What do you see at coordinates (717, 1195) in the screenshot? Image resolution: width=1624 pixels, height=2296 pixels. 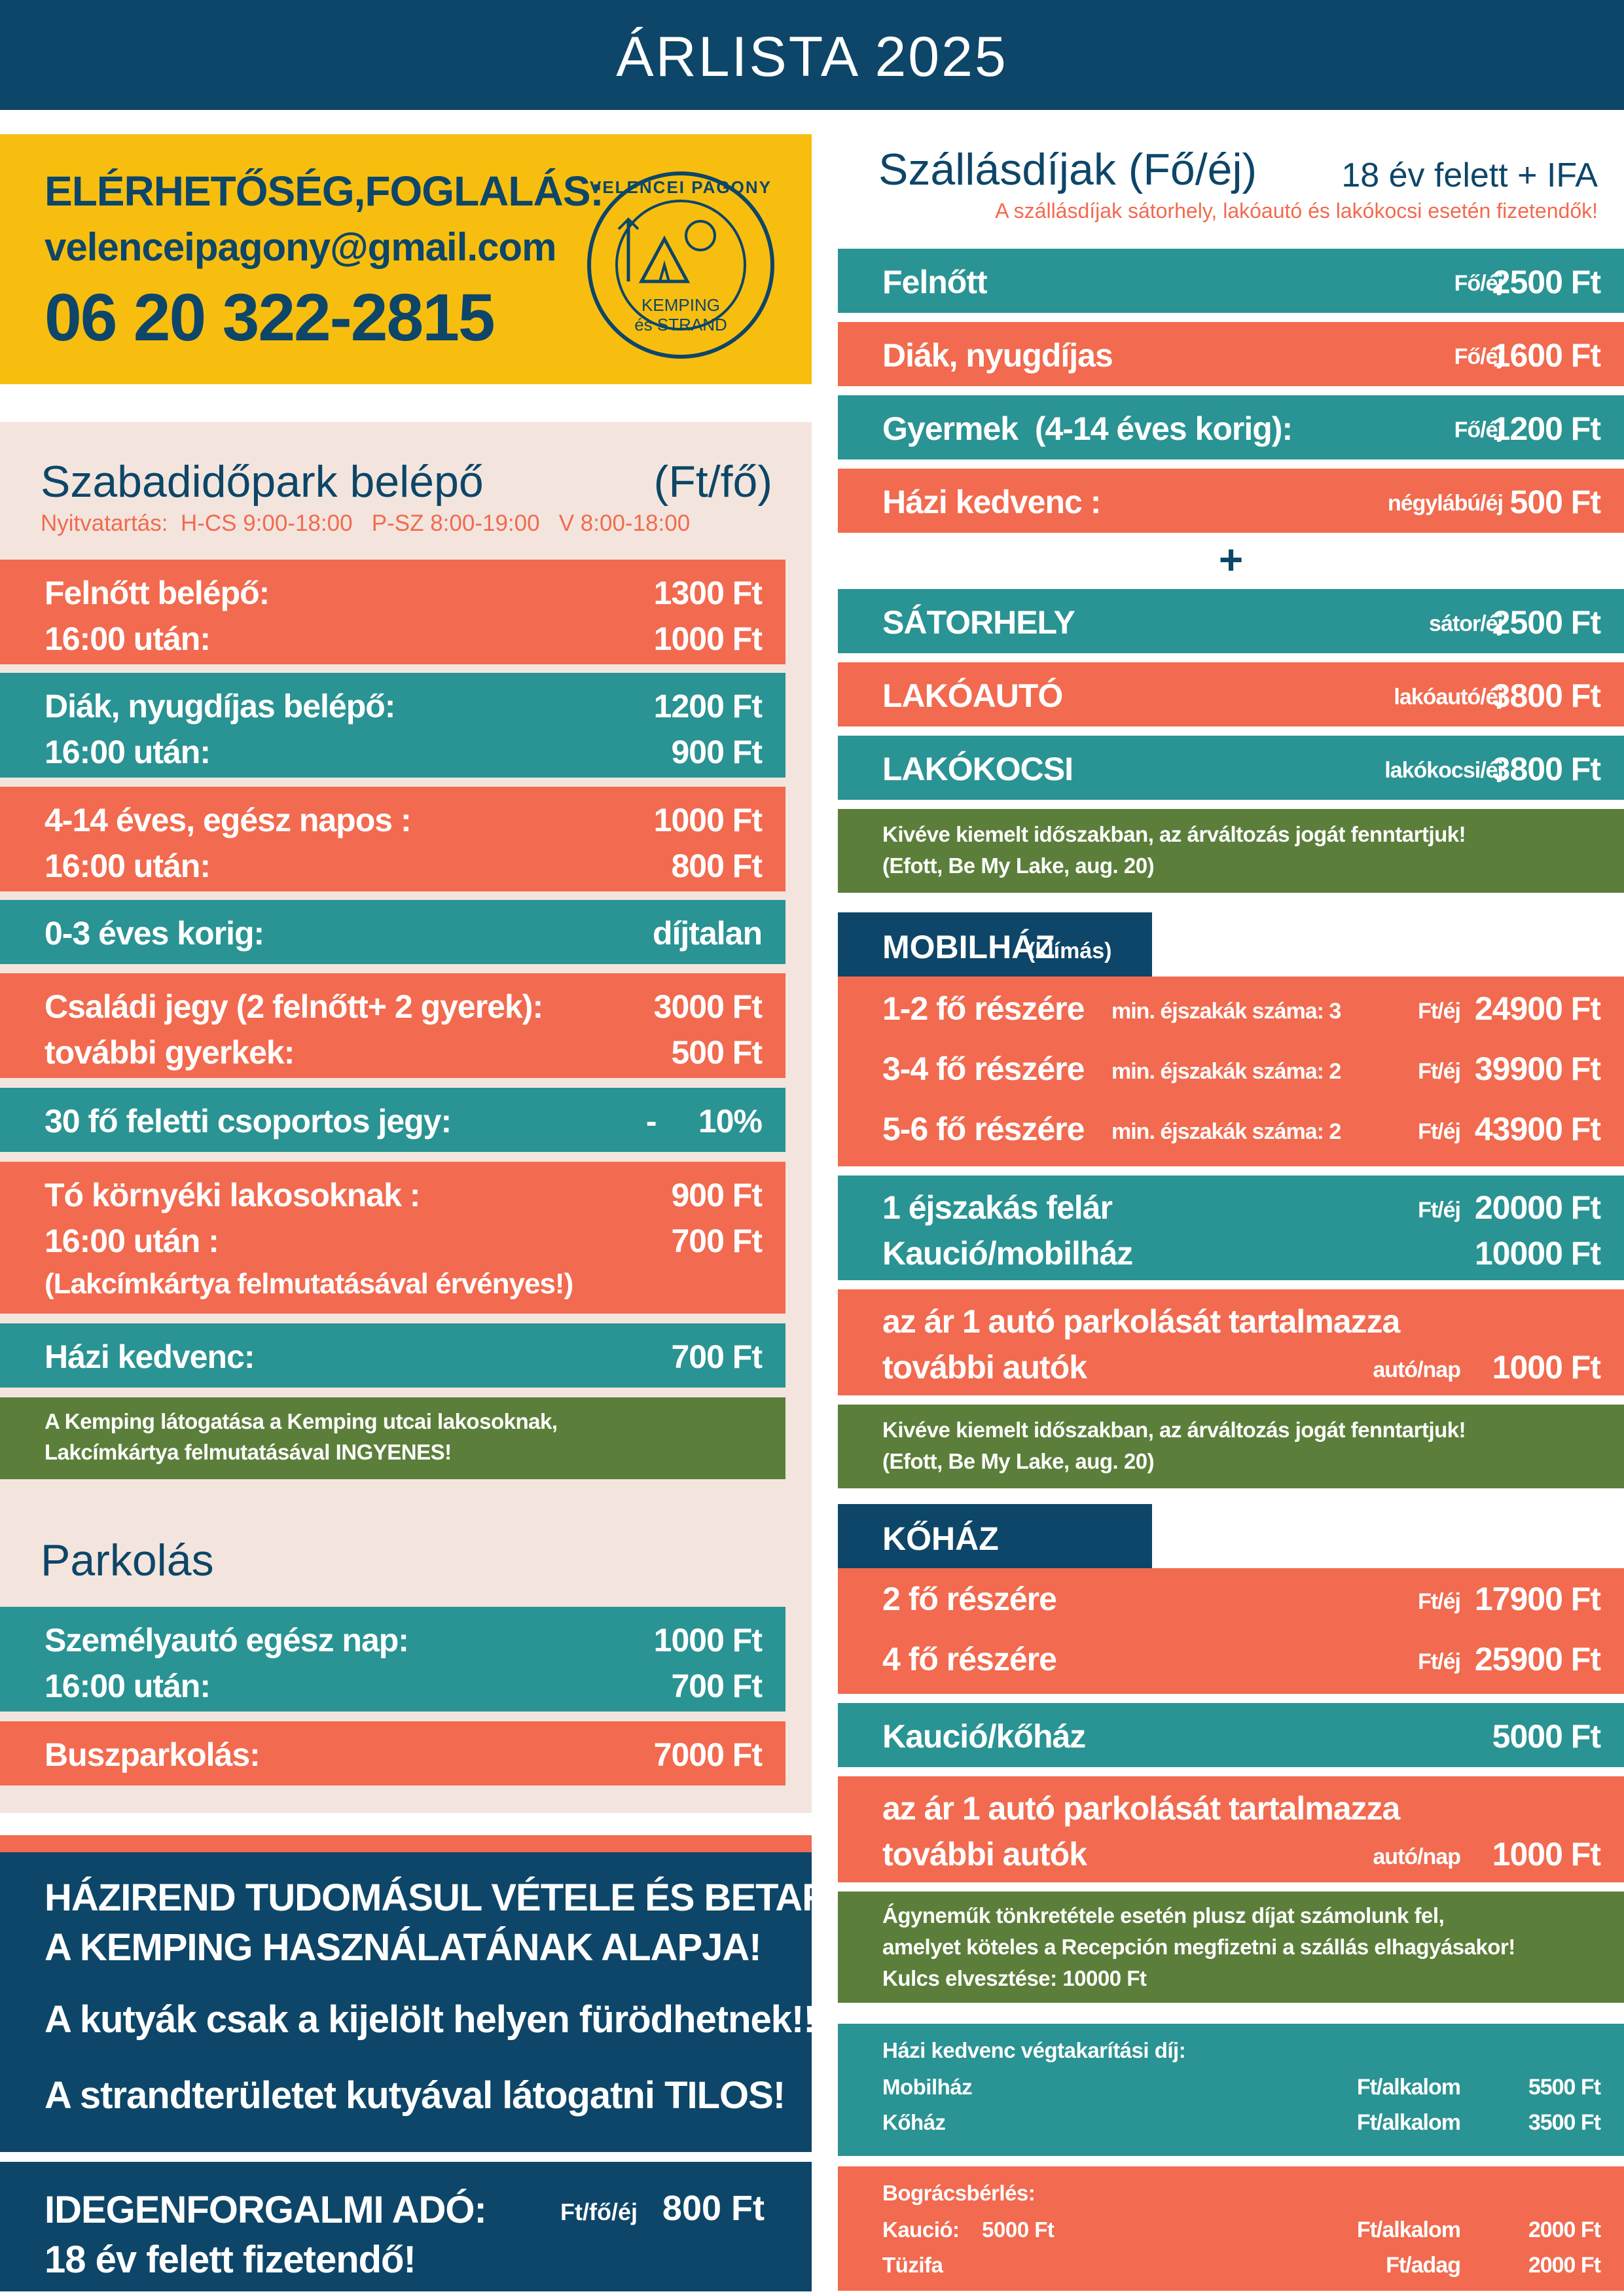 I see `row-value: 900 Ft` at bounding box center [717, 1195].